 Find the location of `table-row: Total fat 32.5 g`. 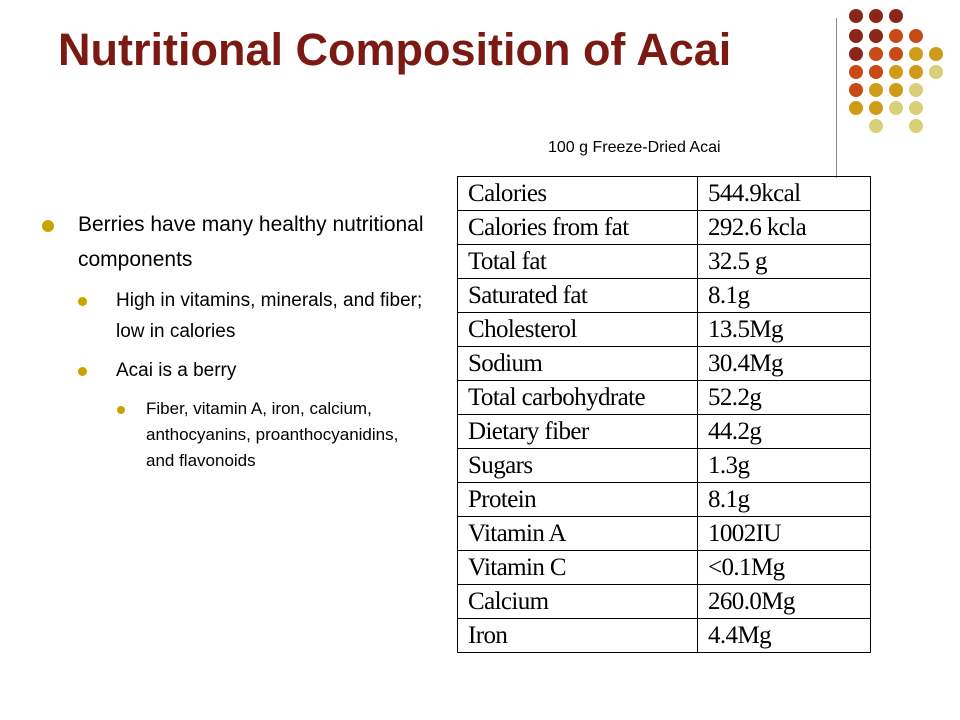

table-row: Total fat 32.5 g is located at coordinates (664, 261).